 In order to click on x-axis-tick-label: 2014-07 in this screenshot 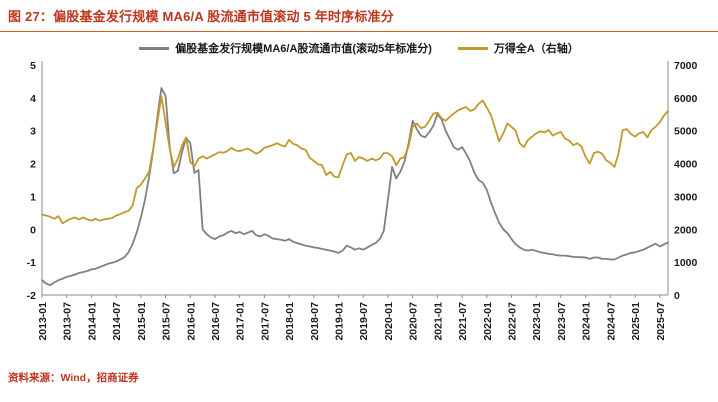, I will do `click(117, 321)`.